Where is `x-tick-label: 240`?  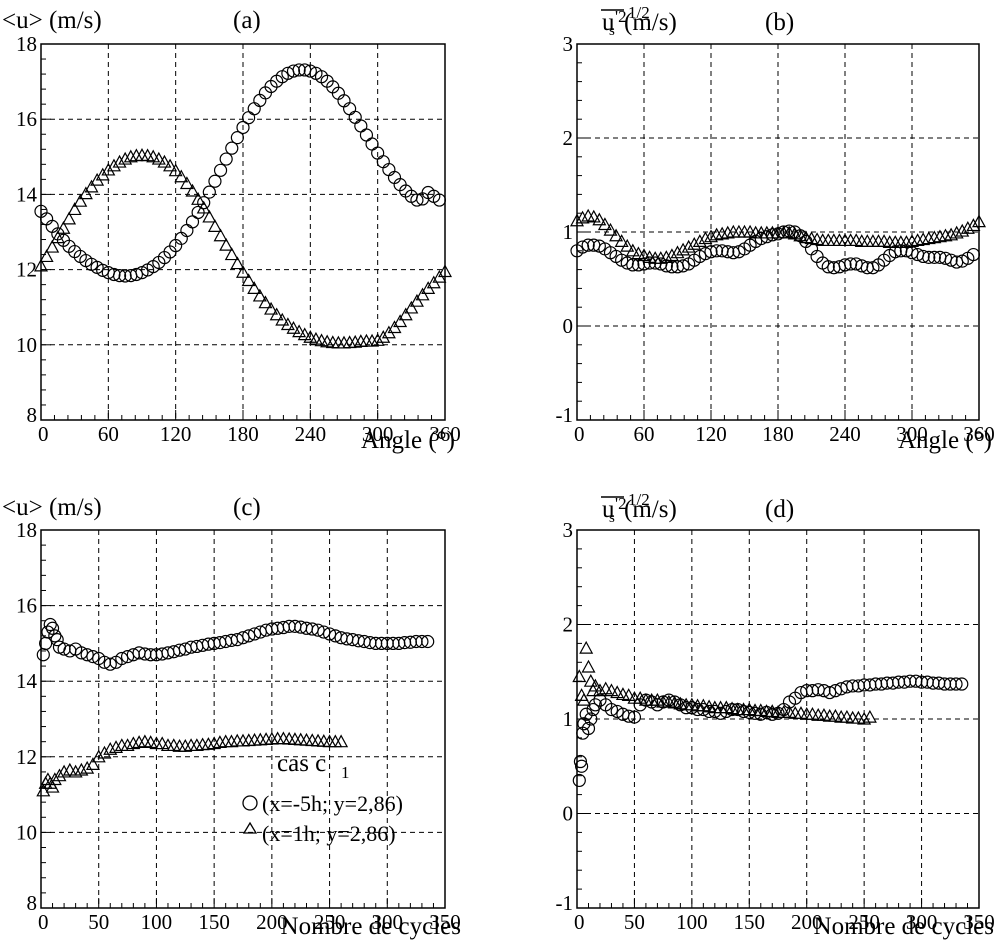 x-tick-label: 240 is located at coordinates (845, 434).